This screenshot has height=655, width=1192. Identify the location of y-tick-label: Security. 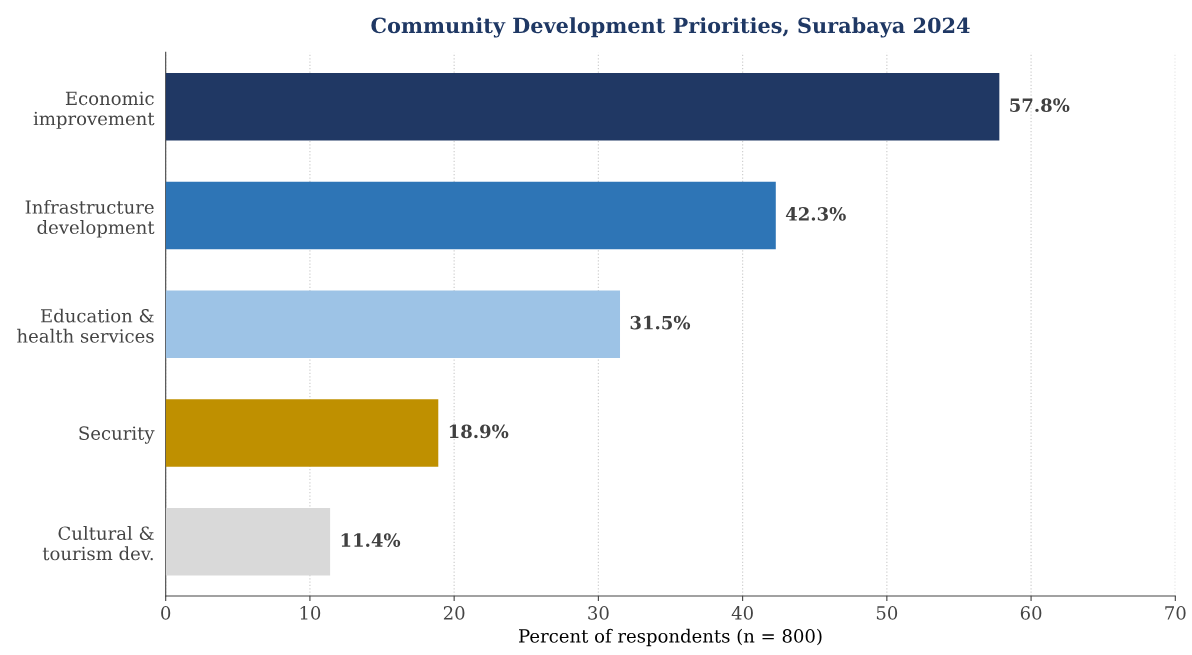
(117, 435).